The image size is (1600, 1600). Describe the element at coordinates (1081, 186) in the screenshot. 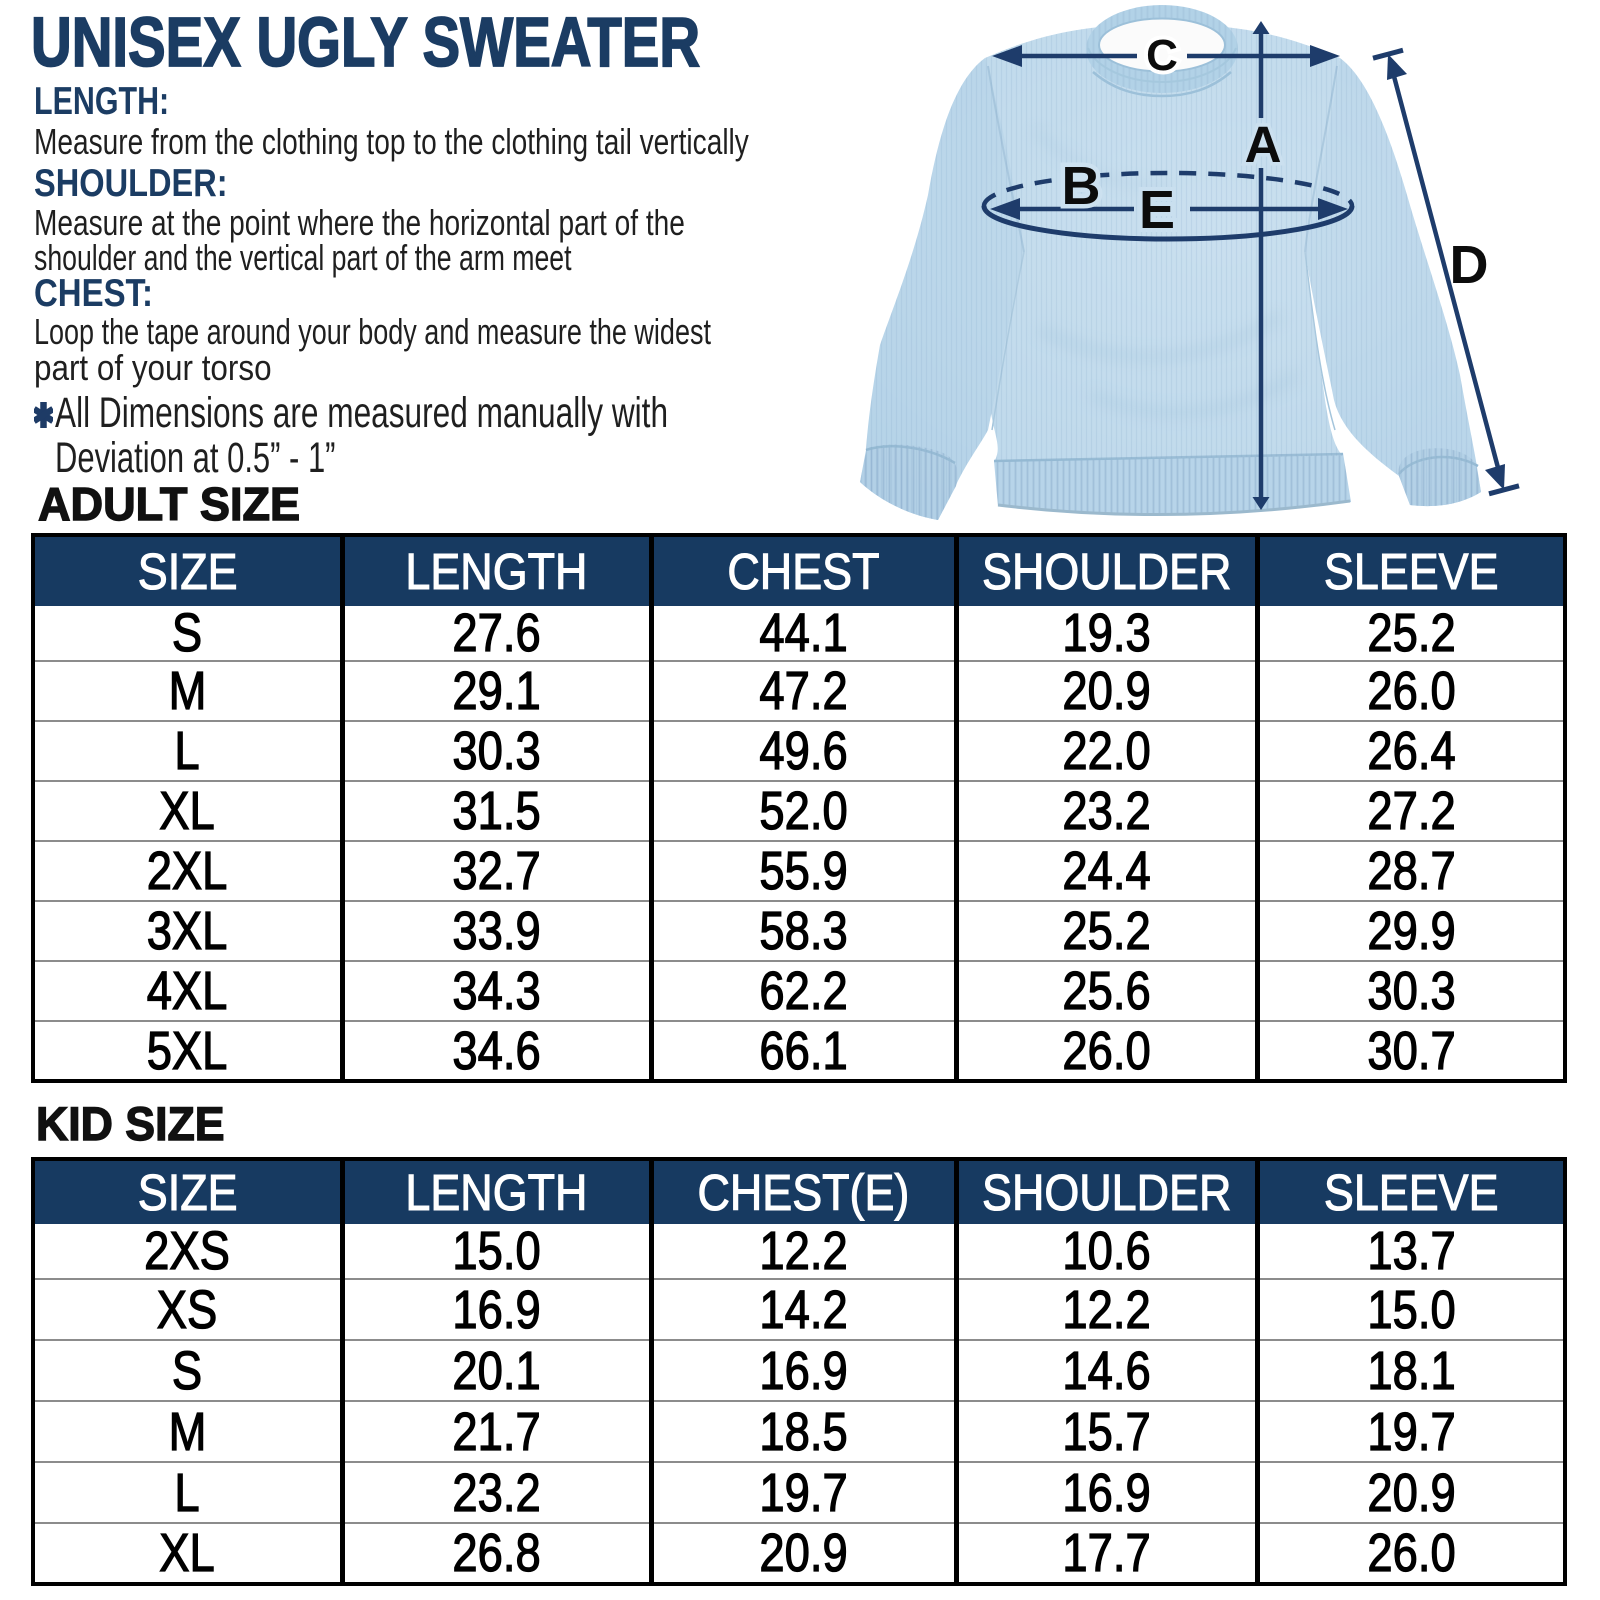

I see `svg-text: B` at that location.